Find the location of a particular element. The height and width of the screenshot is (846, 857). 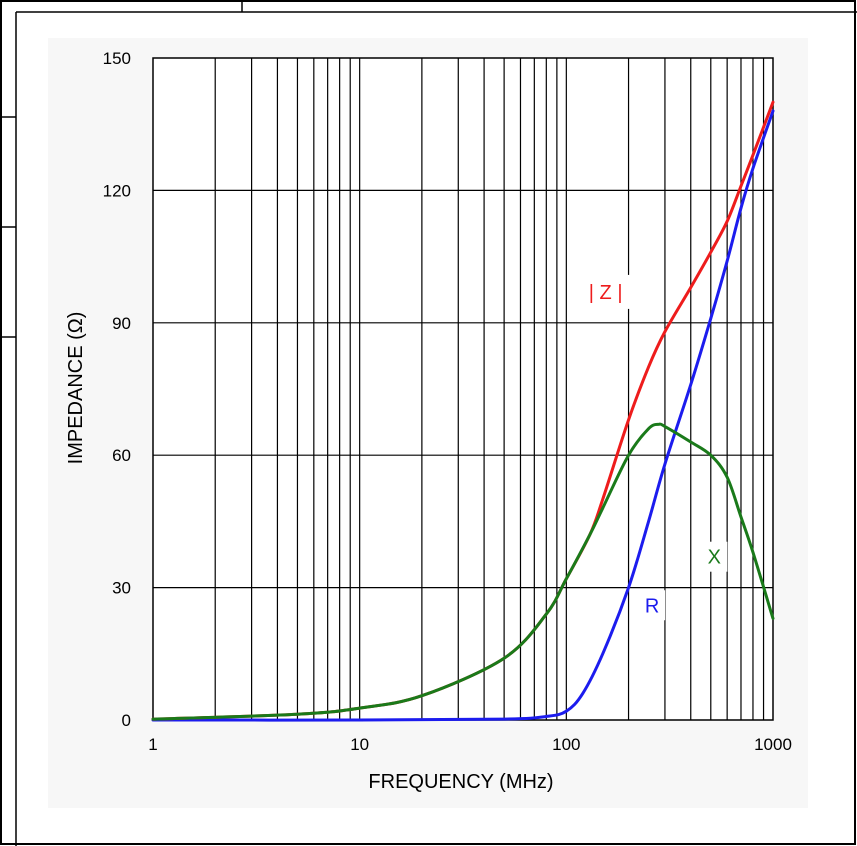

x-series-label-bg is located at coordinates (714, 556).